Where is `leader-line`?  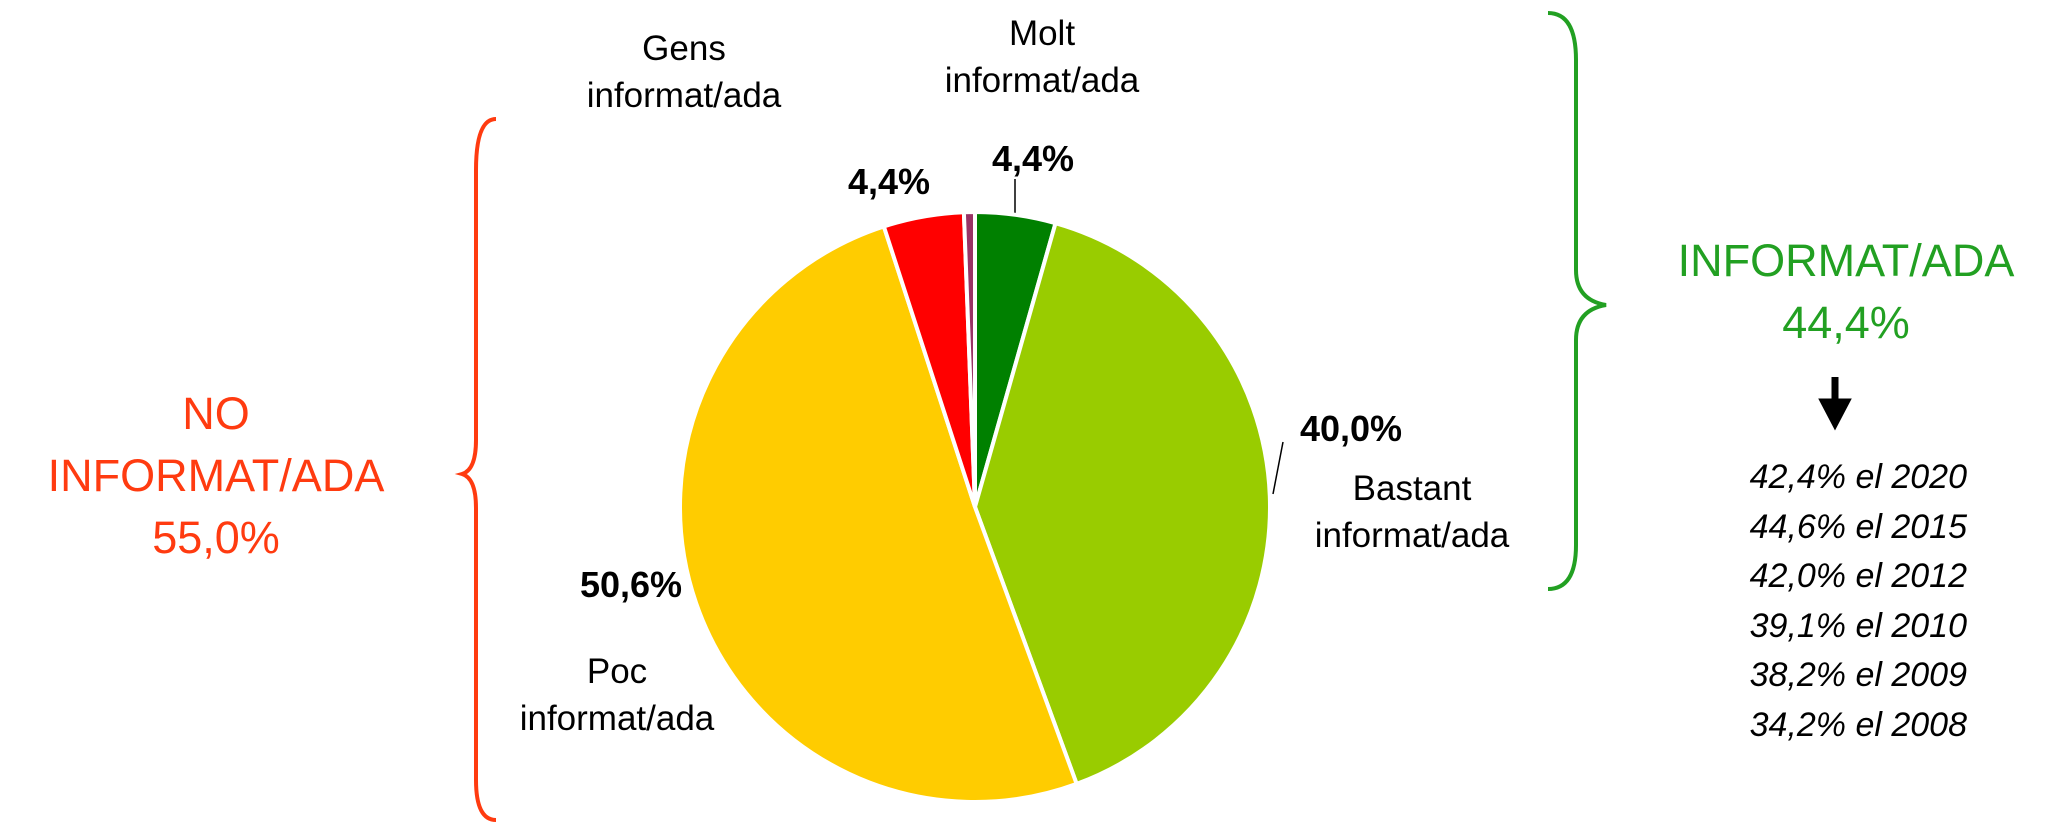 leader-line is located at coordinates (1278, 468).